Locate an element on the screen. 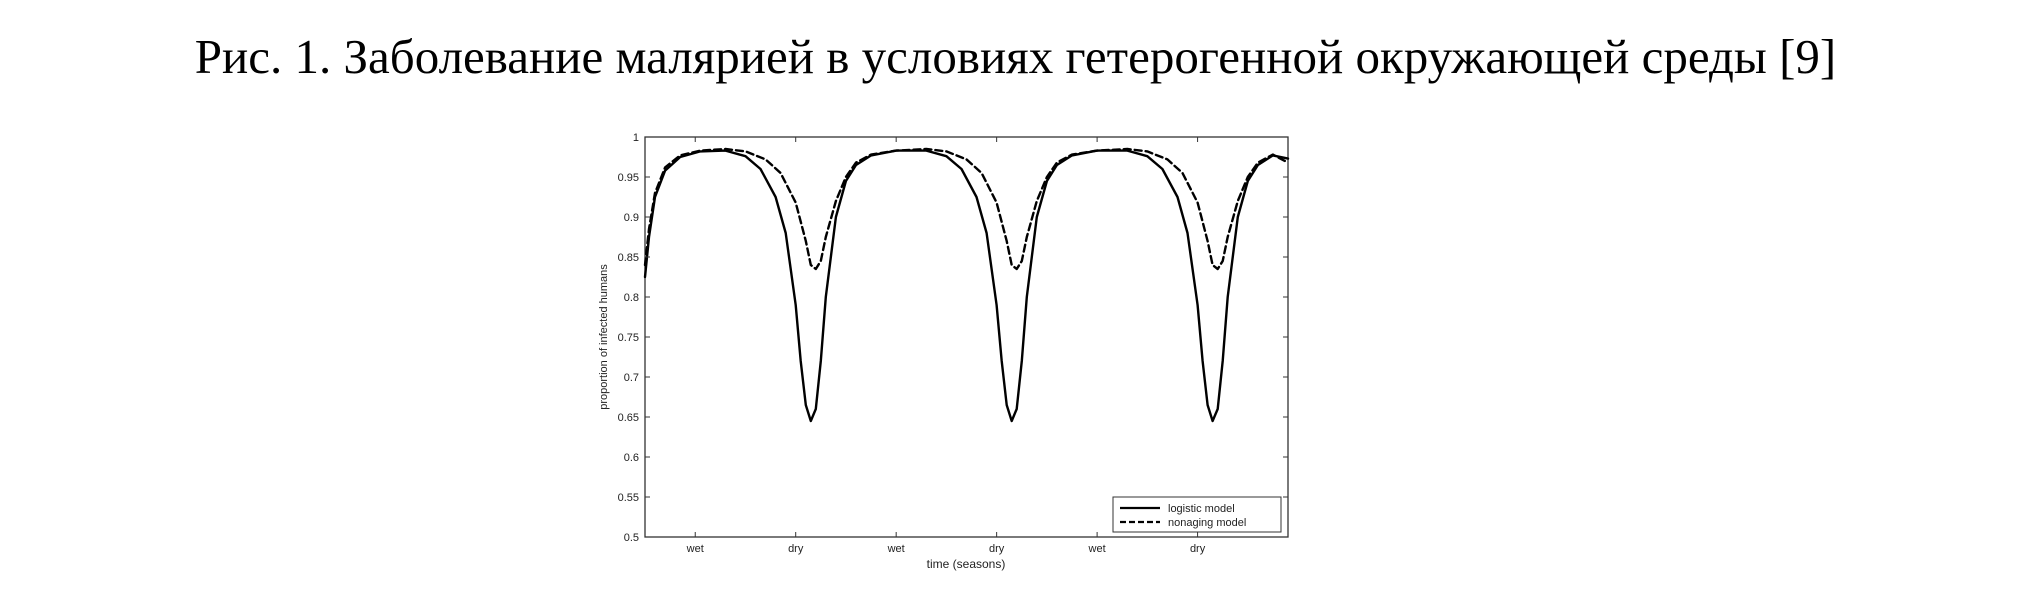 Image resolution: width=2031 pixels, height=603 pixels. y-tick-label: 0.65 is located at coordinates (628, 418).